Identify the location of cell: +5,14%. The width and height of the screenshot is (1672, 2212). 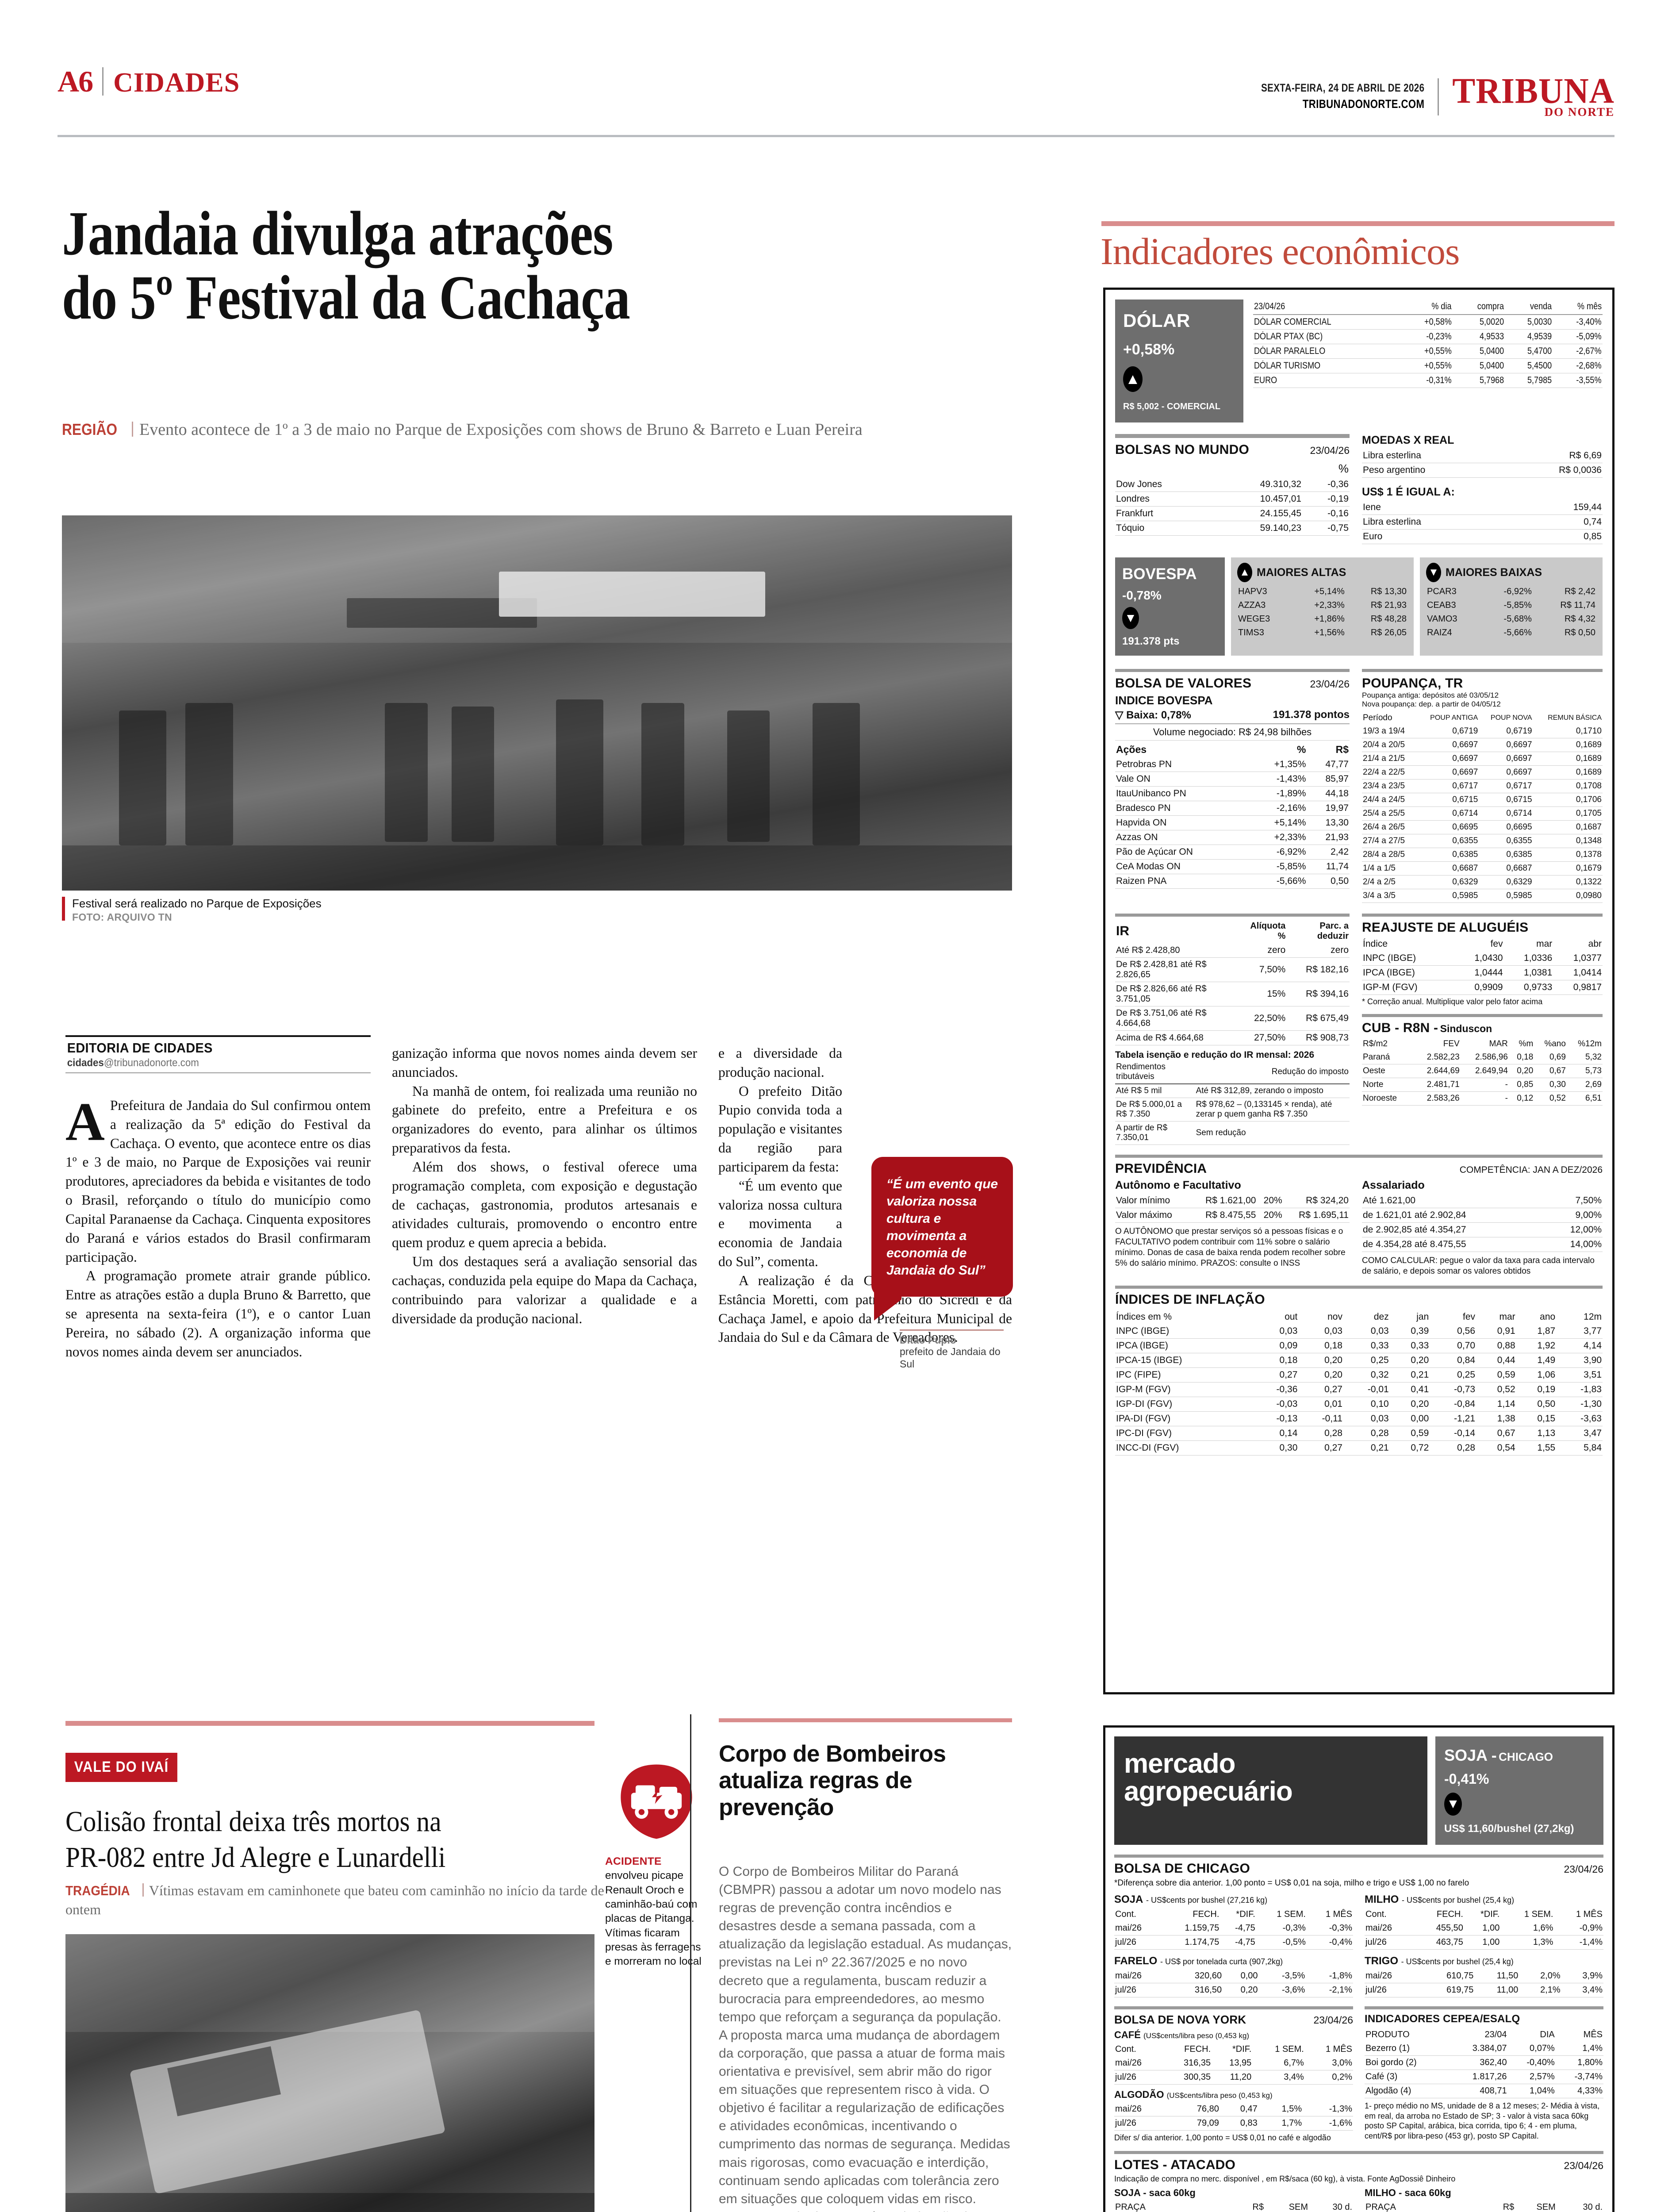
(1329, 592).